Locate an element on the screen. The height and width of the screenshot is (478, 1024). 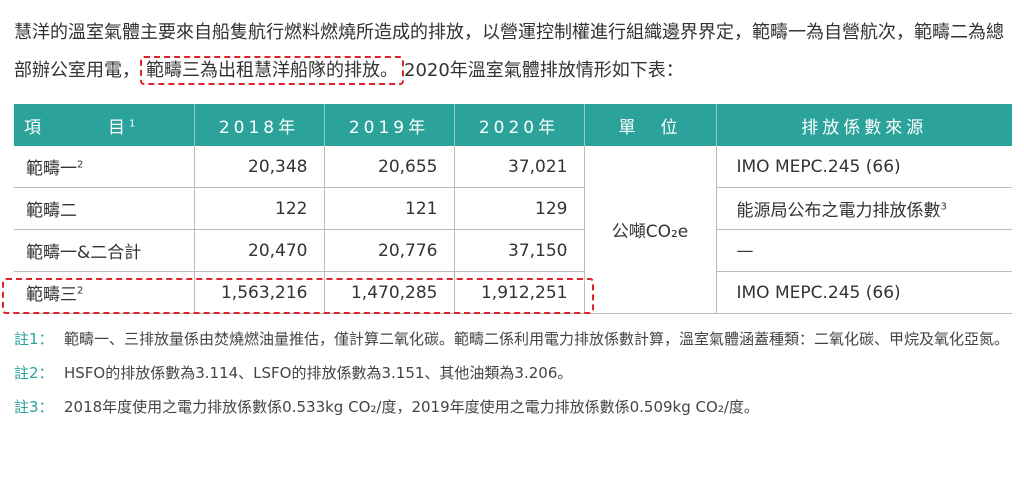
footnote-label: 註1： is located at coordinates (34, 339).